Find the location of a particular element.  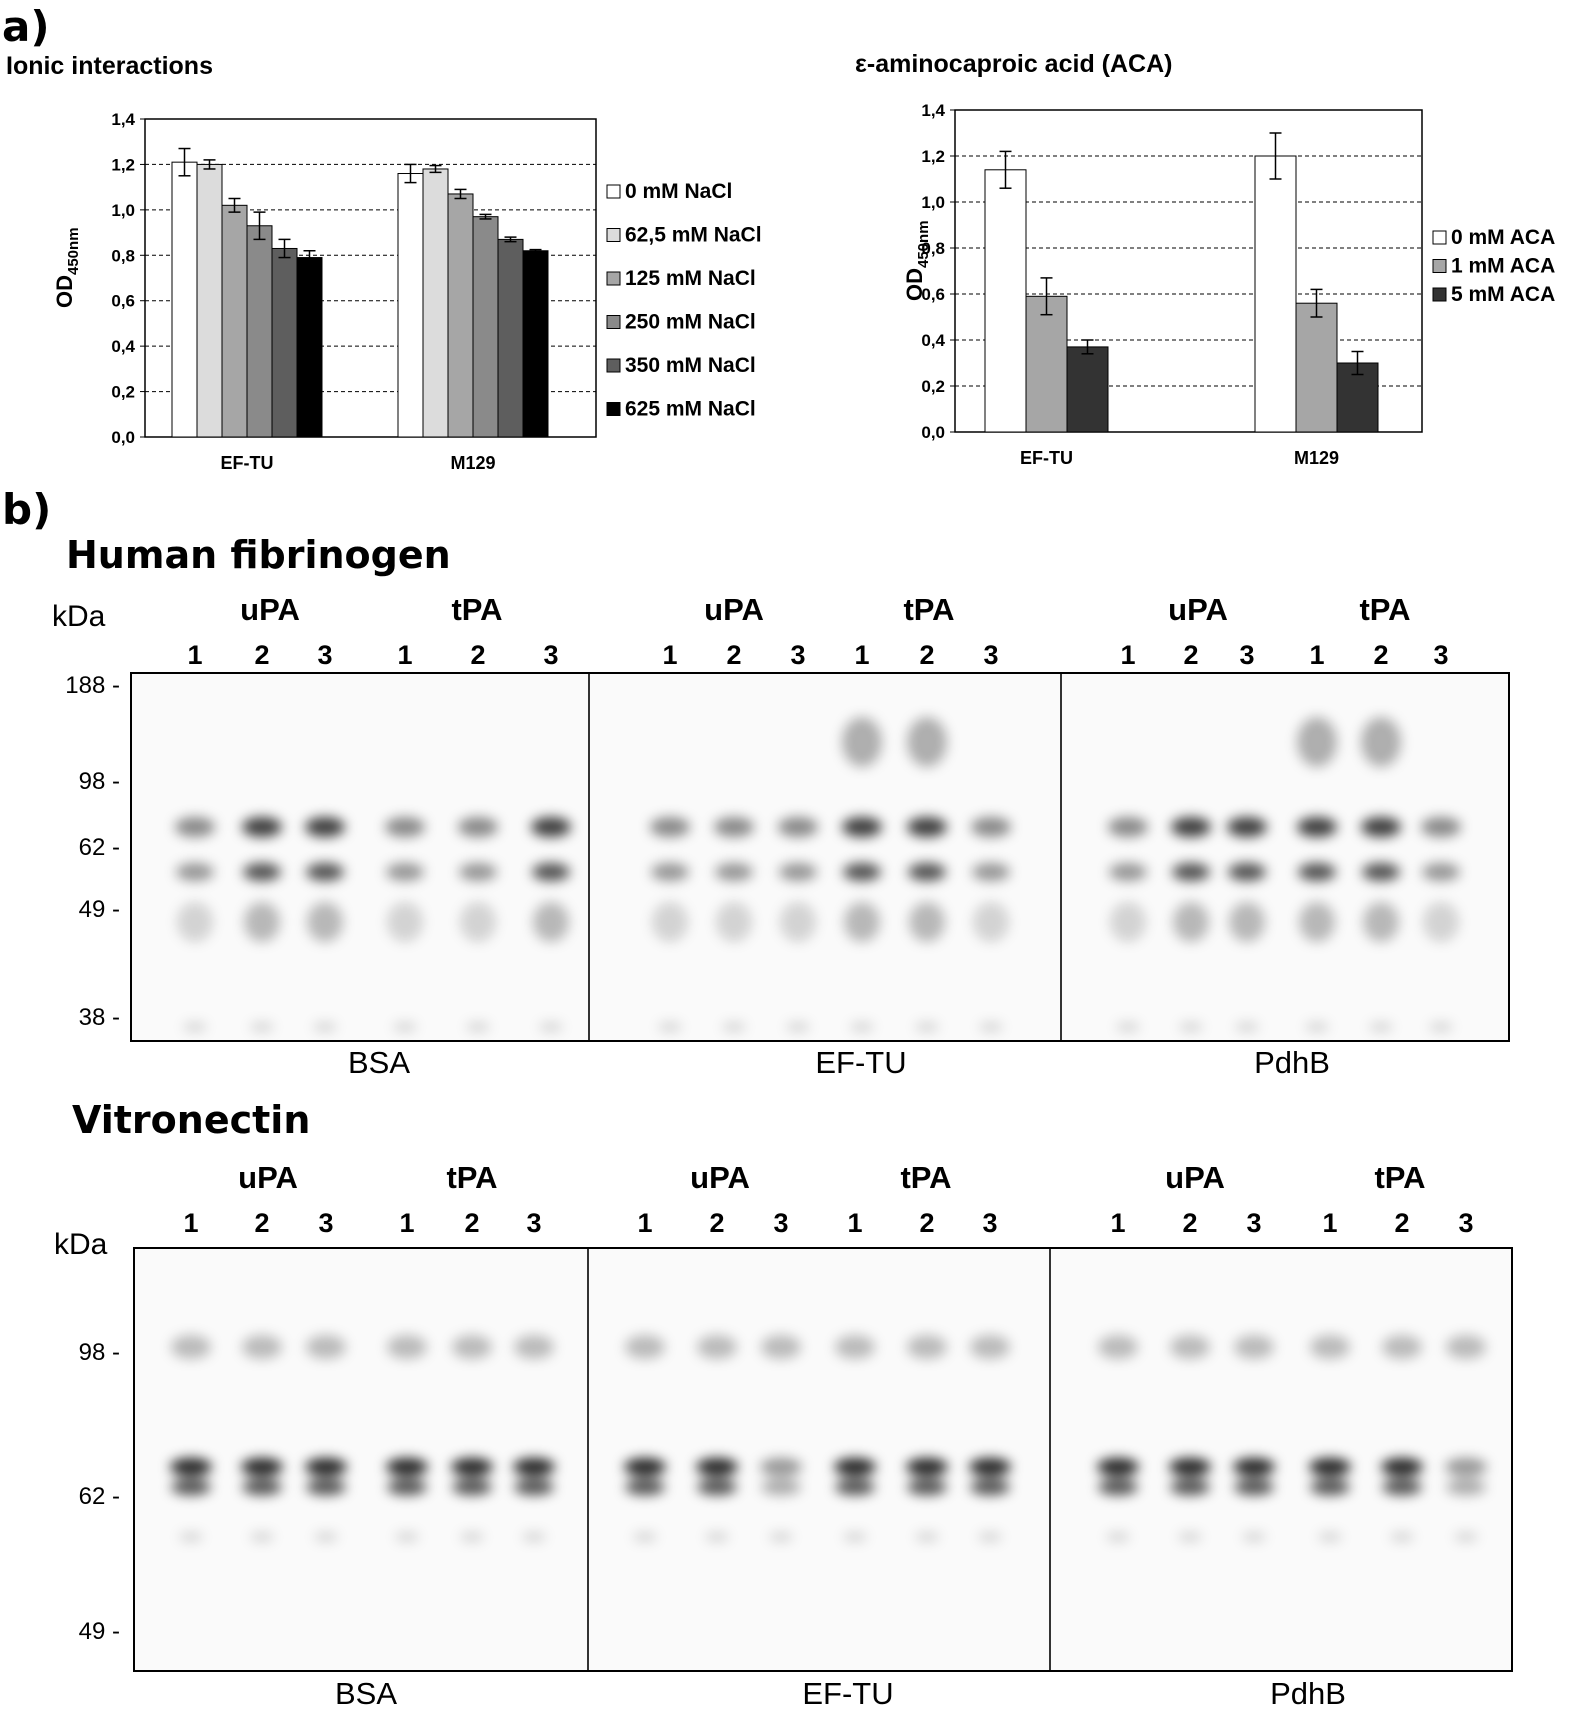

y-tick-label: 0,4 is located at coordinates (933, 340).